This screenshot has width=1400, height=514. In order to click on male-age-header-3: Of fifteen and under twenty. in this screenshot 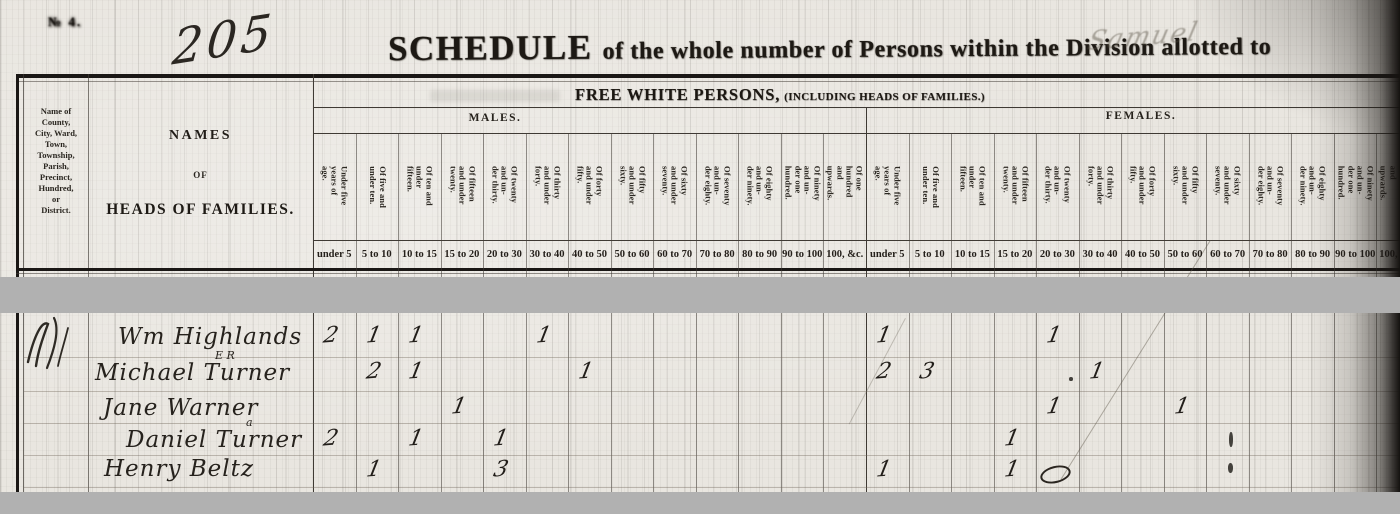, I will do `click(462, 187)`.